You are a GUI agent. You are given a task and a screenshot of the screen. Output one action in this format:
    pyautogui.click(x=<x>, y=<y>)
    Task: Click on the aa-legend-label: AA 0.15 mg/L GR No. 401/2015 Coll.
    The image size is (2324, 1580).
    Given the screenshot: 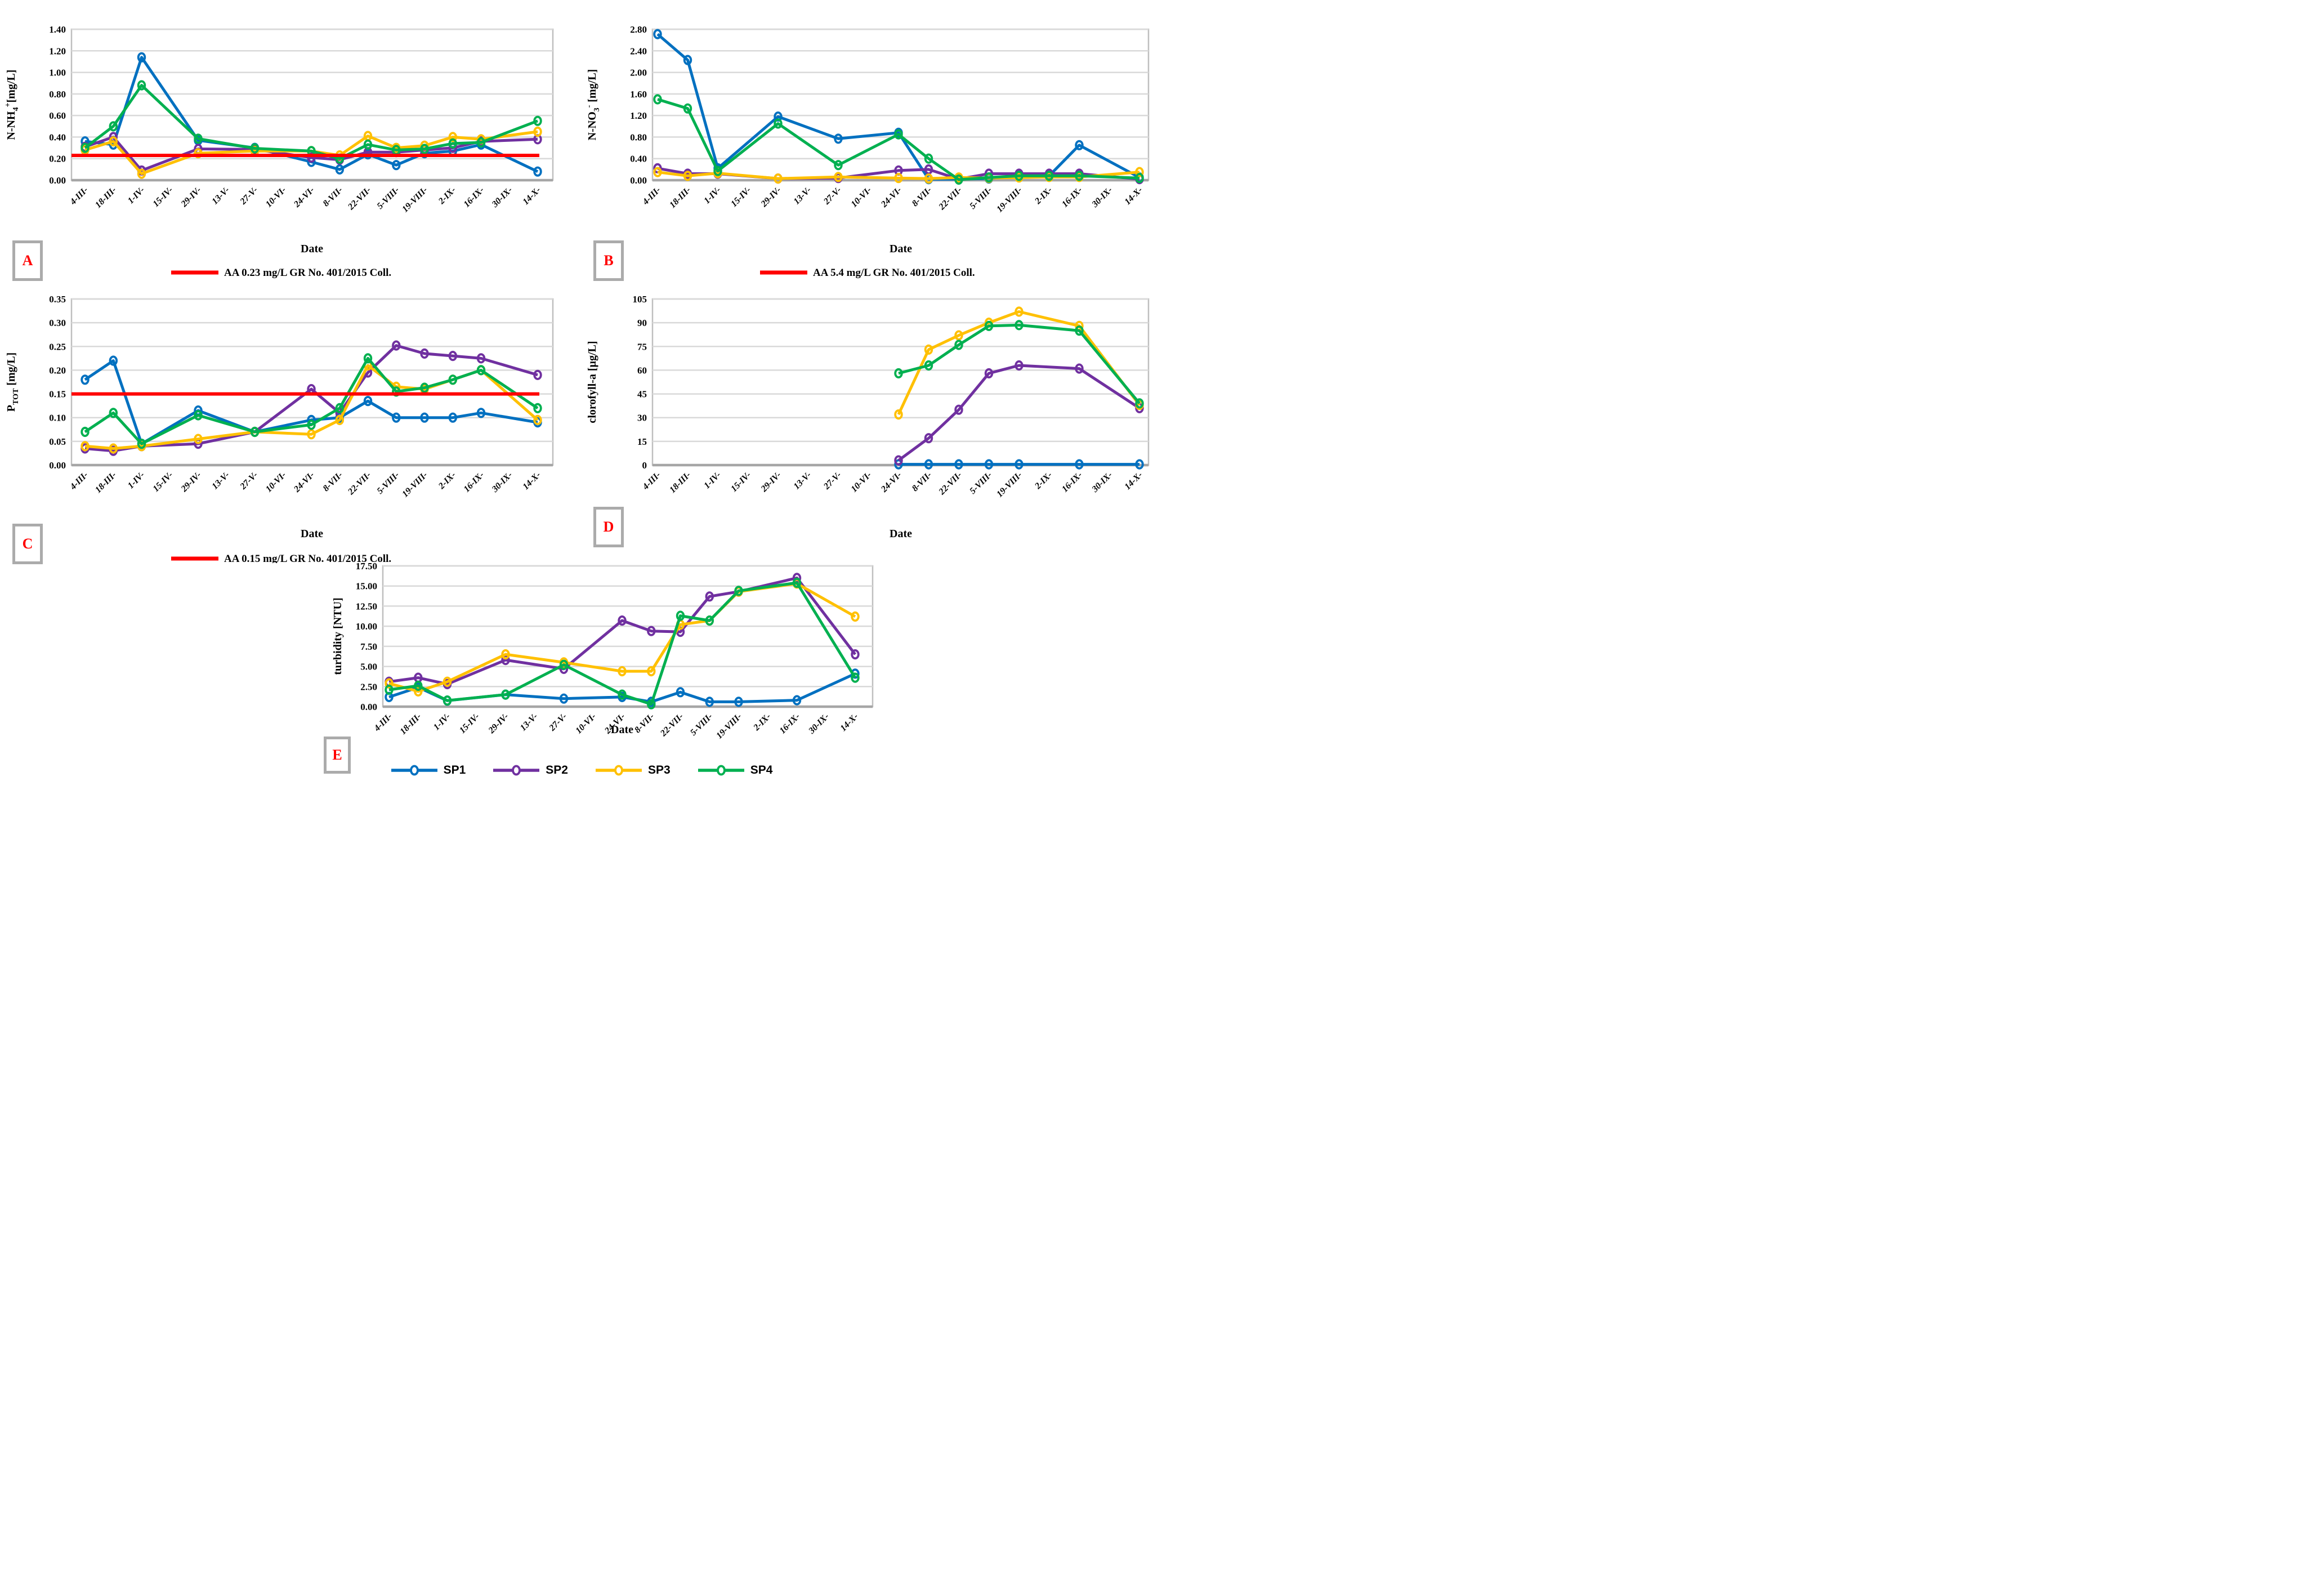 What is the action you would take?
    pyautogui.click(x=308, y=558)
    